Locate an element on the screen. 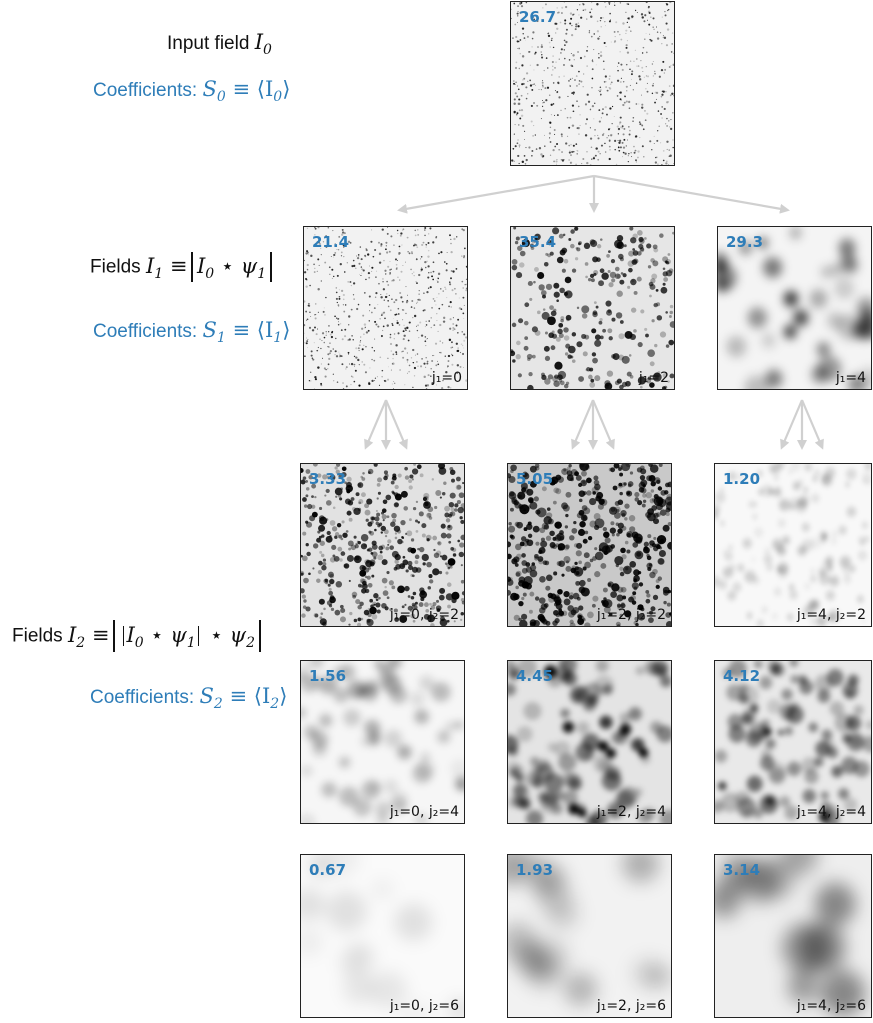 This screenshot has width=873, height=1023. scale-label: j₁=0, j₂=2 is located at coordinates (424, 615).